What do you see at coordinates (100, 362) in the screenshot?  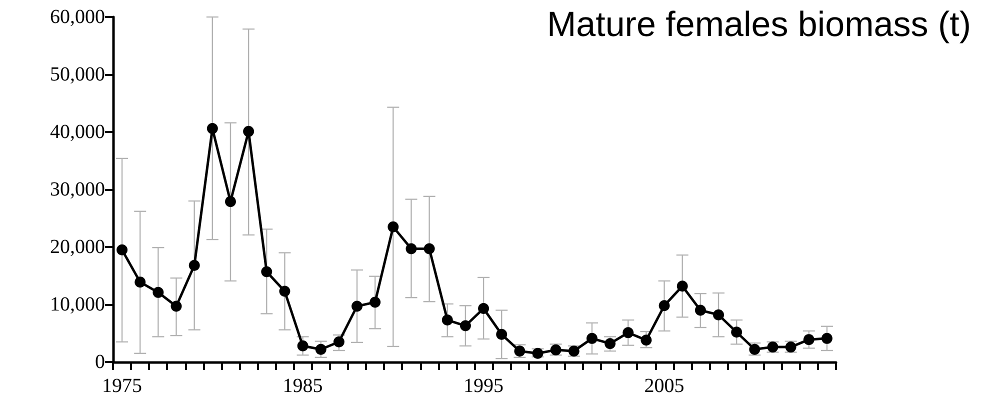 I see `y-tick-label: 0` at bounding box center [100, 362].